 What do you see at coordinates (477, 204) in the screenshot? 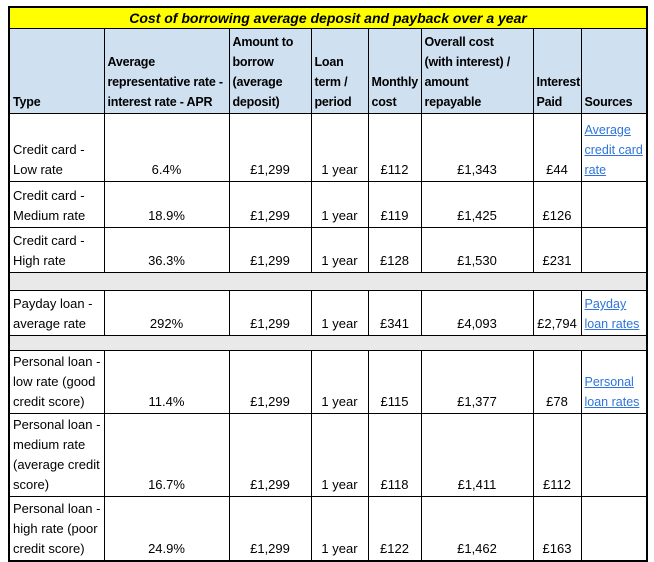
I see `cell-overall-cost: £1,425` at bounding box center [477, 204].